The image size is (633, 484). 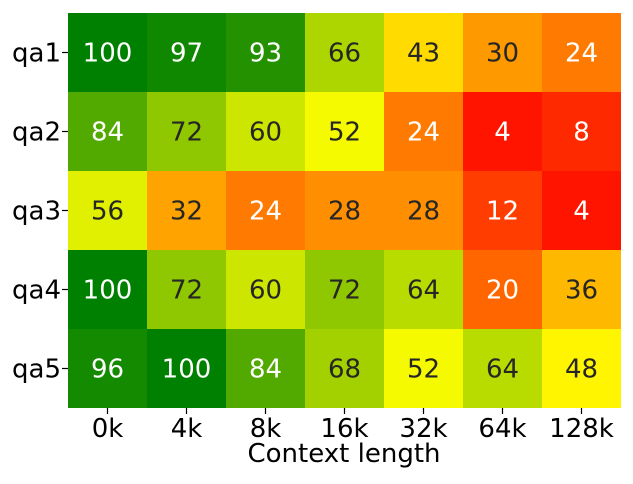 I want to click on x-axis-label: Context length, so click(x=344, y=454).